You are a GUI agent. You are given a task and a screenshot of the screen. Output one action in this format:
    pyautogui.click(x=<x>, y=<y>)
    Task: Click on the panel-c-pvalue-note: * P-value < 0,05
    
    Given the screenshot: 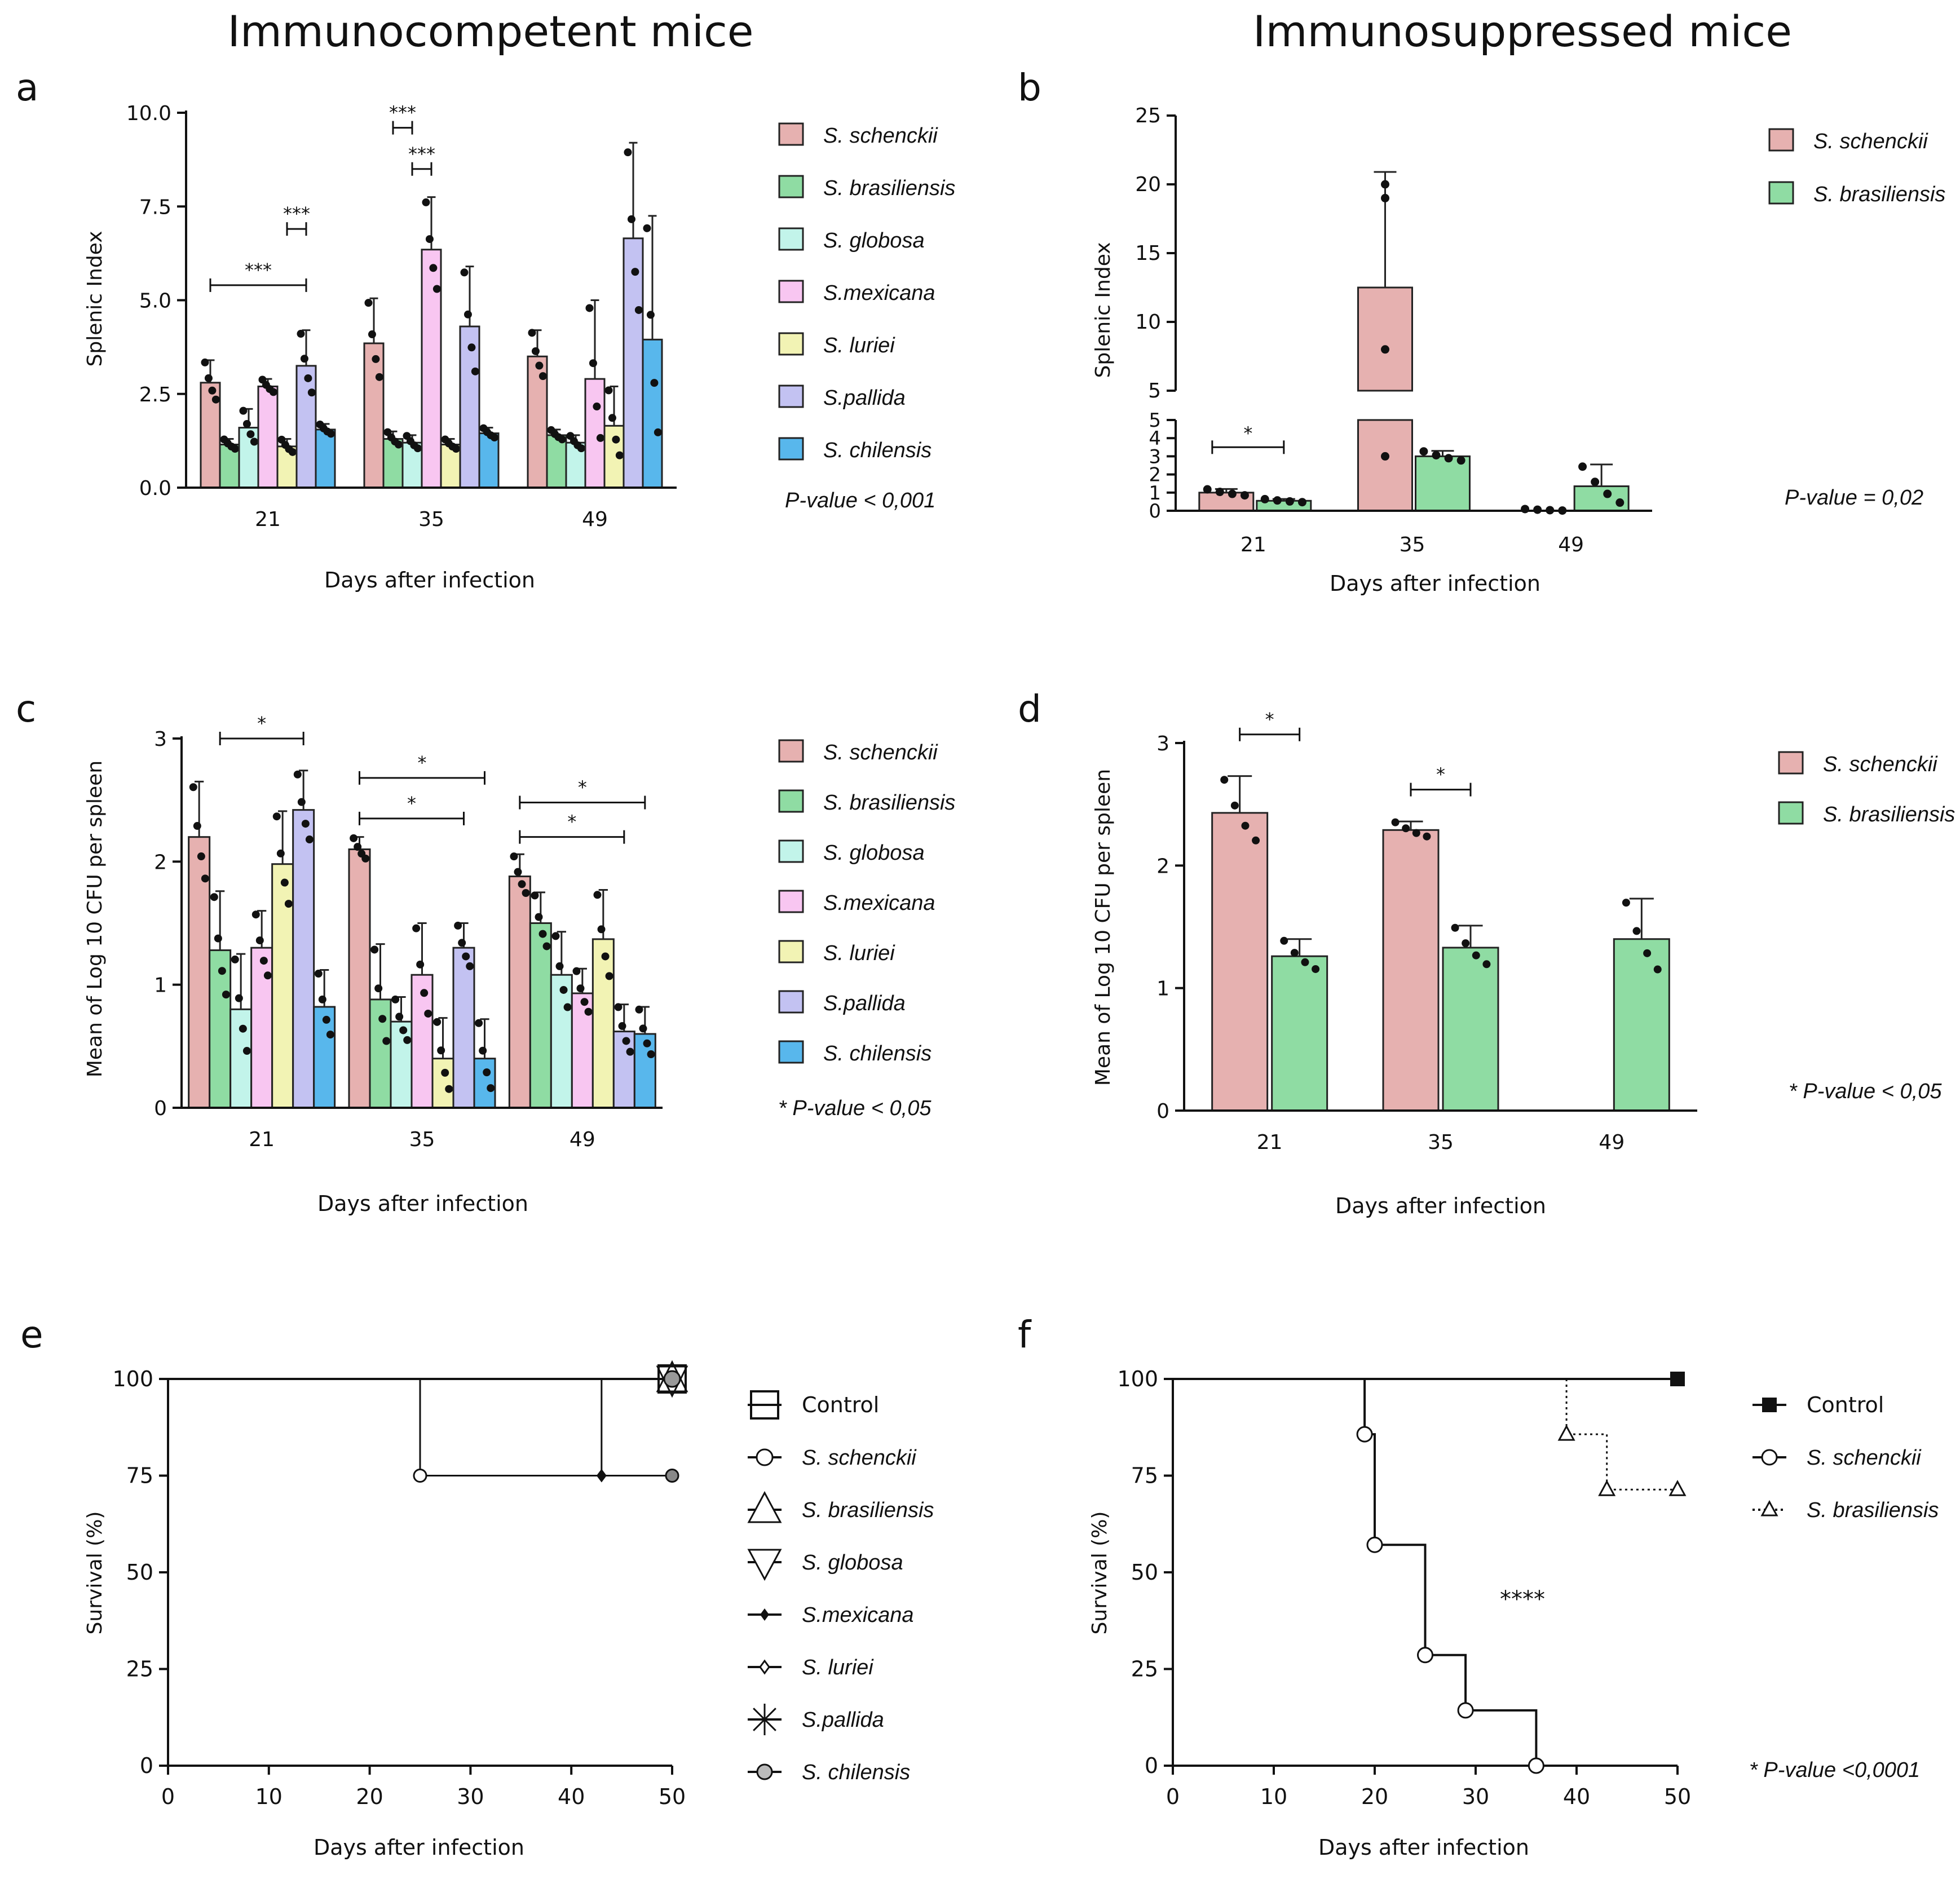 What is the action you would take?
    pyautogui.click(x=855, y=1108)
    